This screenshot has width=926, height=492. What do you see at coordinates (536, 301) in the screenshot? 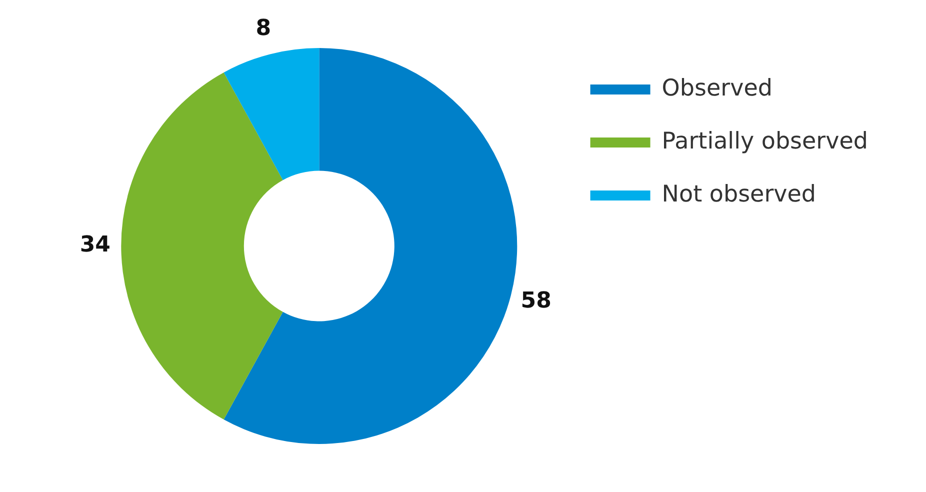
I see `data-label: 58` at bounding box center [536, 301].